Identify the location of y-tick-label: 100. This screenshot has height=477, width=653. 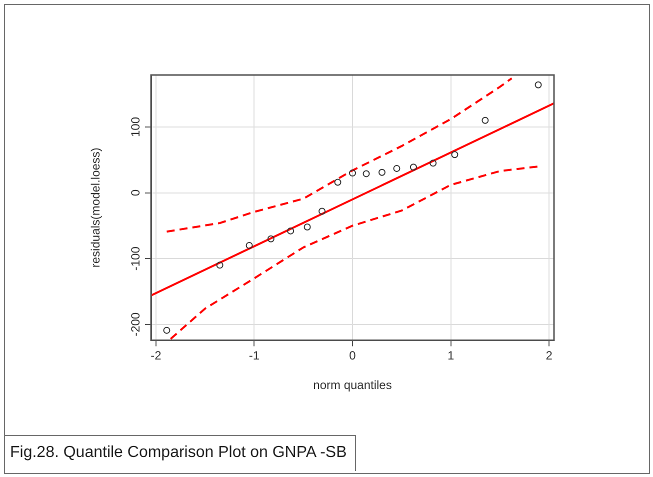
(135, 127).